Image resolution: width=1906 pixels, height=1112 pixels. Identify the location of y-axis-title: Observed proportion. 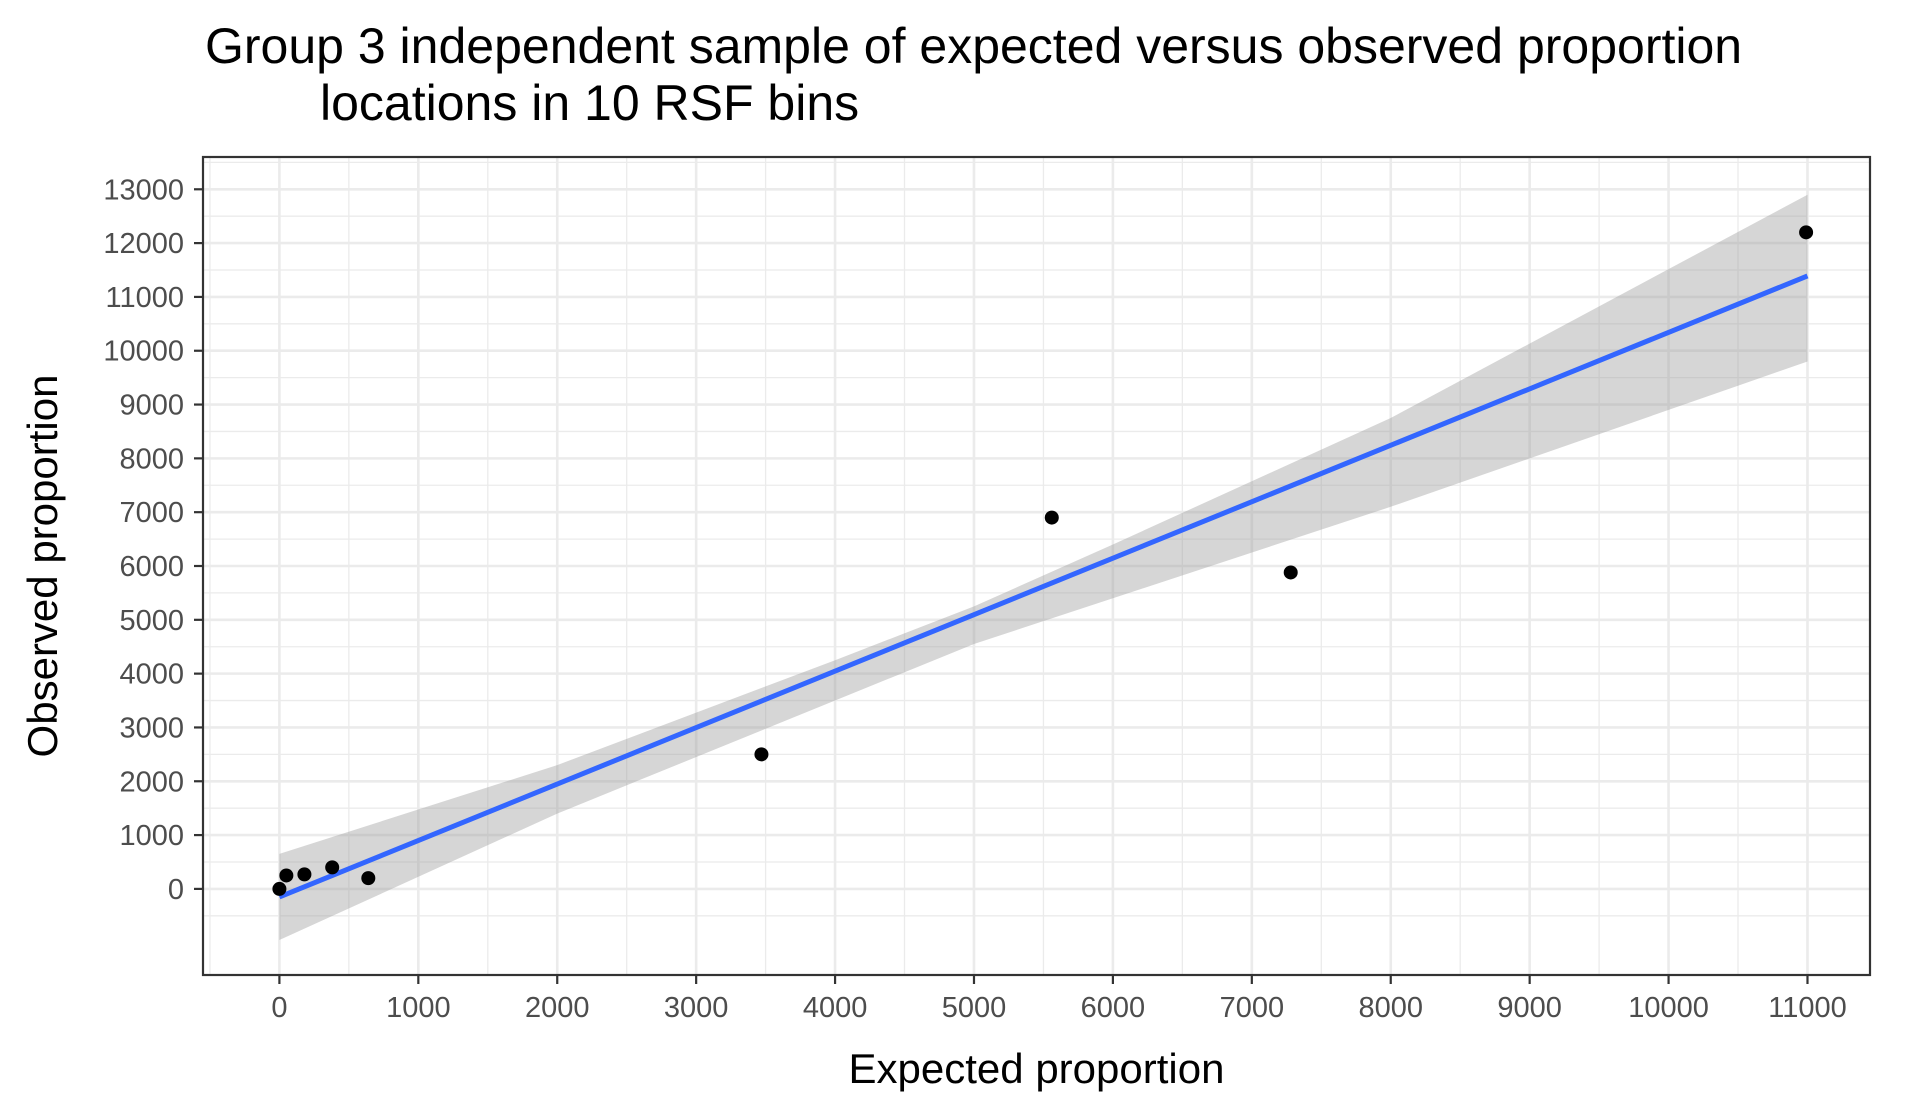
(42, 566).